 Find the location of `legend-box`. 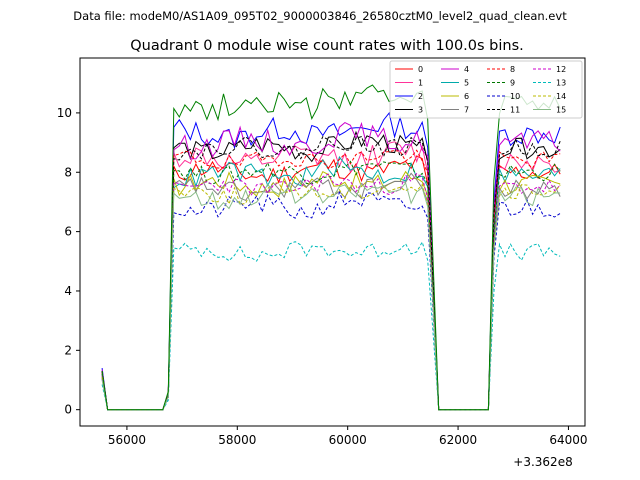

legend-box is located at coordinates (486, 89).